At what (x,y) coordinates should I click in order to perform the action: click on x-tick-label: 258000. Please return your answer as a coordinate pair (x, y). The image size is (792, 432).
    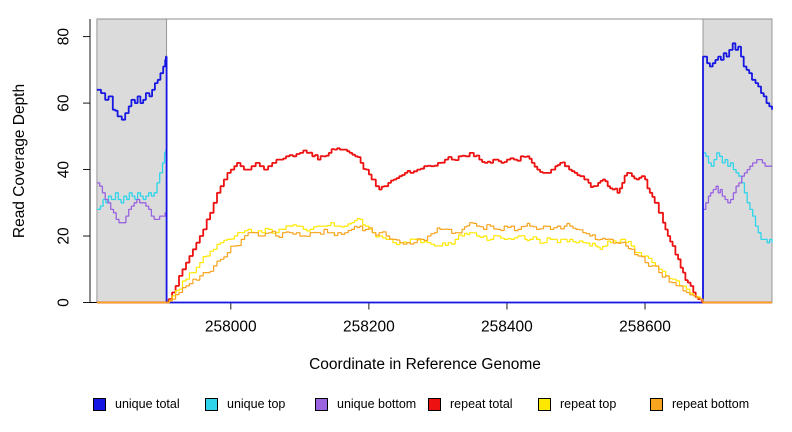
    Looking at the image, I should click on (231, 327).